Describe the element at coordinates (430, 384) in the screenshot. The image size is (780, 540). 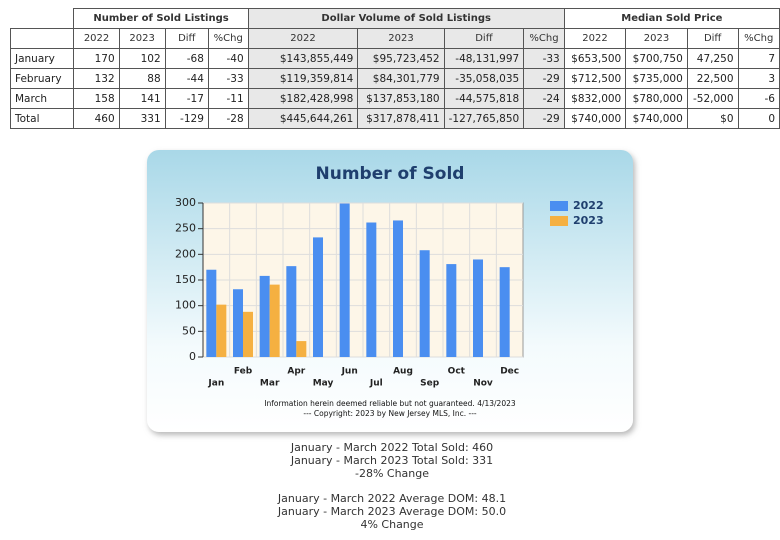
I see `x-tick-label: Sep` at that location.